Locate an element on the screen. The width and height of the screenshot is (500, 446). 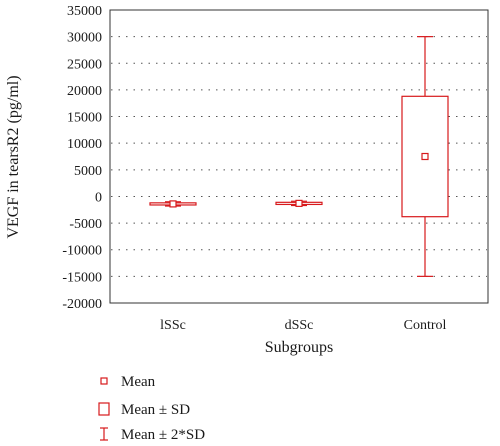
y-tick-label: 25000 is located at coordinates (84, 64).